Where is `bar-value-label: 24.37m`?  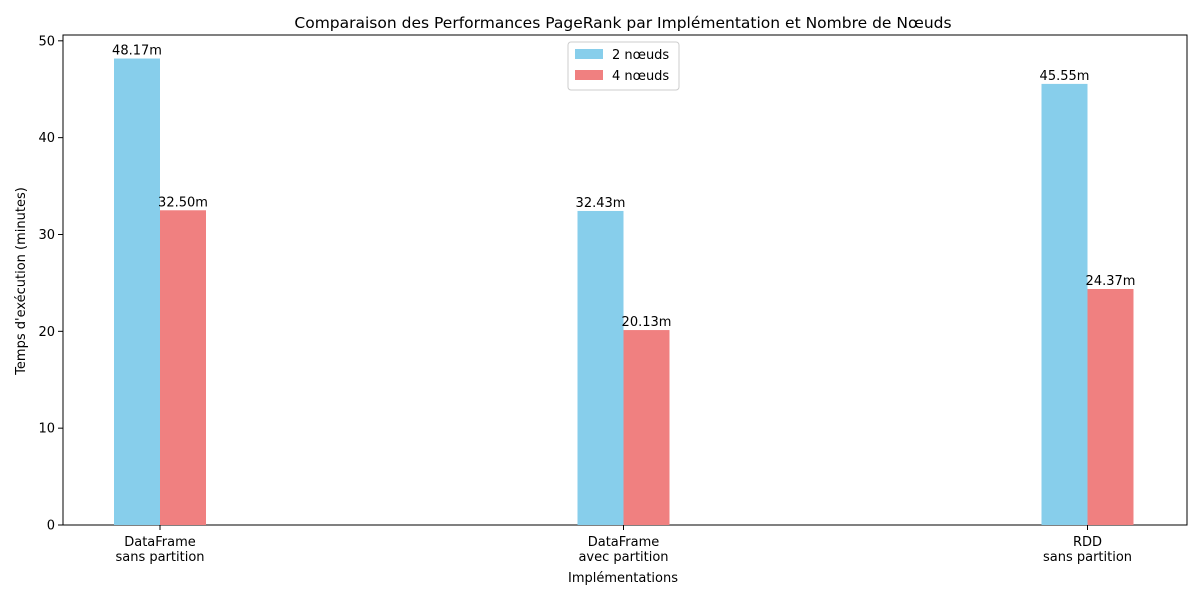 bar-value-label: 24.37m is located at coordinates (1111, 281).